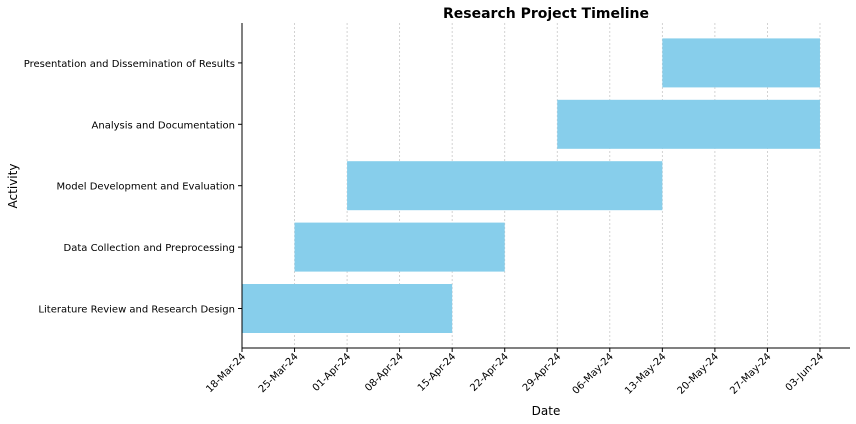 The image size is (856, 424). Describe the element at coordinates (489, 372) in the screenshot. I see `x-tick-label: 22-Apr-24` at that location.